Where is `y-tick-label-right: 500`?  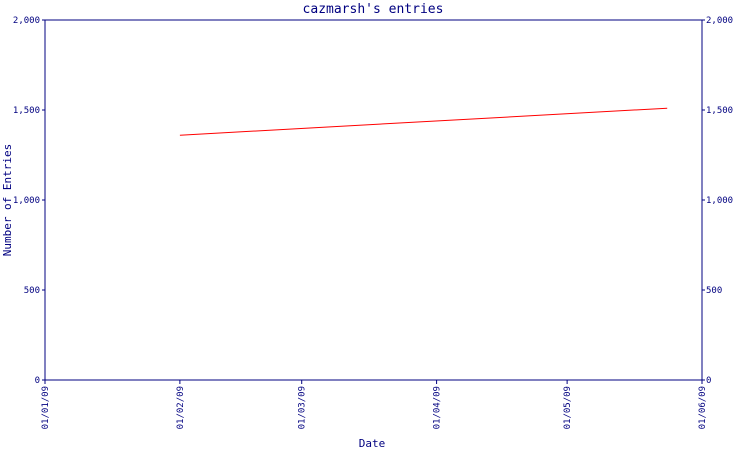
y-tick-label-right: 500 is located at coordinates (714, 291).